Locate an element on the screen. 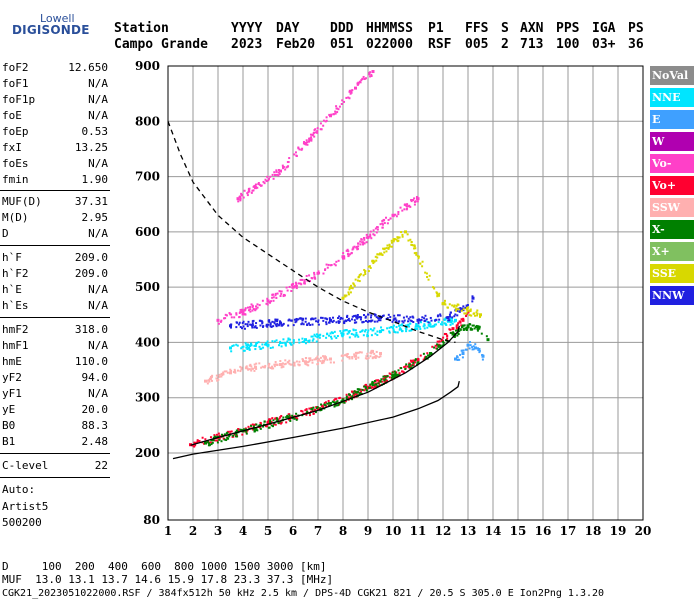 The width and height of the screenshot is (700, 600). param-label: foF1p is located at coordinates (19, 99).